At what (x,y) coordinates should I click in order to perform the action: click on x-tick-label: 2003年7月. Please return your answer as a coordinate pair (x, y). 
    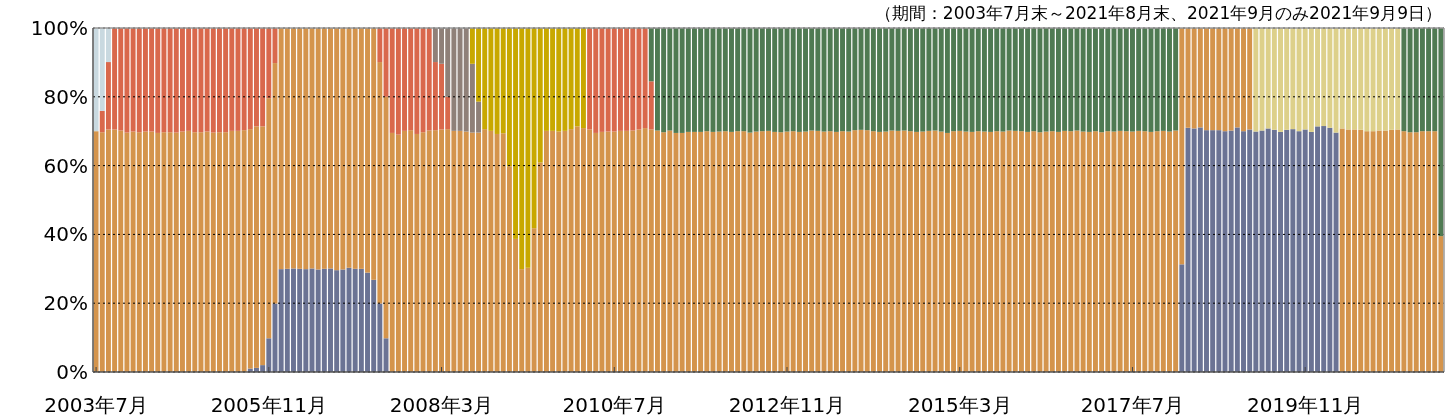
    Looking at the image, I should click on (96, 404).